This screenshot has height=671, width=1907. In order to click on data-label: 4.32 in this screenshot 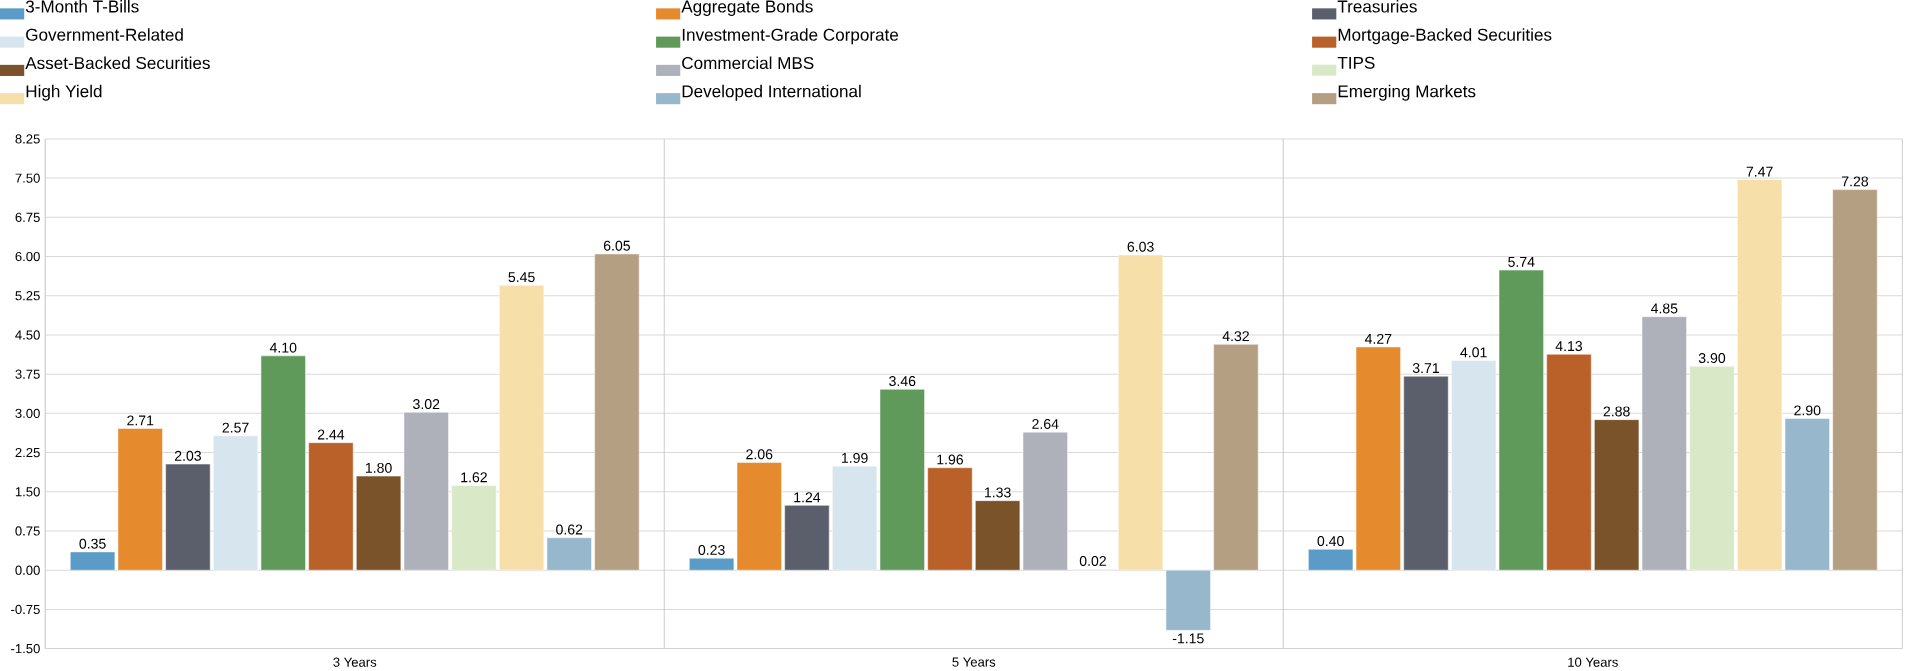, I will do `click(1235, 335)`.